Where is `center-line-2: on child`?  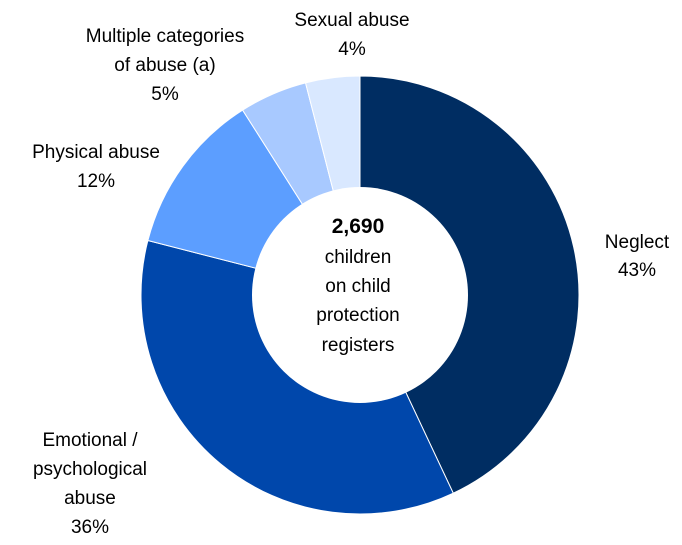 center-line-2: on child is located at coordinates (358, 286).